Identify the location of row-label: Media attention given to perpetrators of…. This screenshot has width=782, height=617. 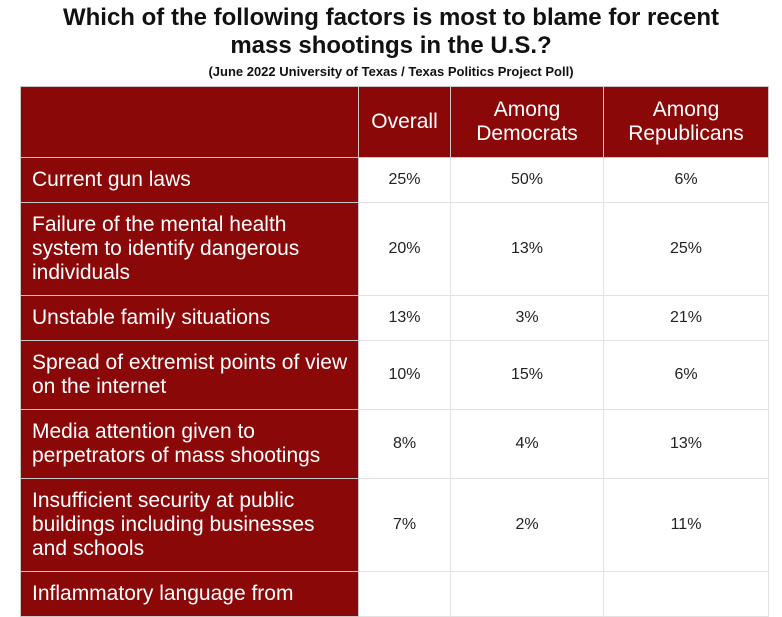
(189, 444).